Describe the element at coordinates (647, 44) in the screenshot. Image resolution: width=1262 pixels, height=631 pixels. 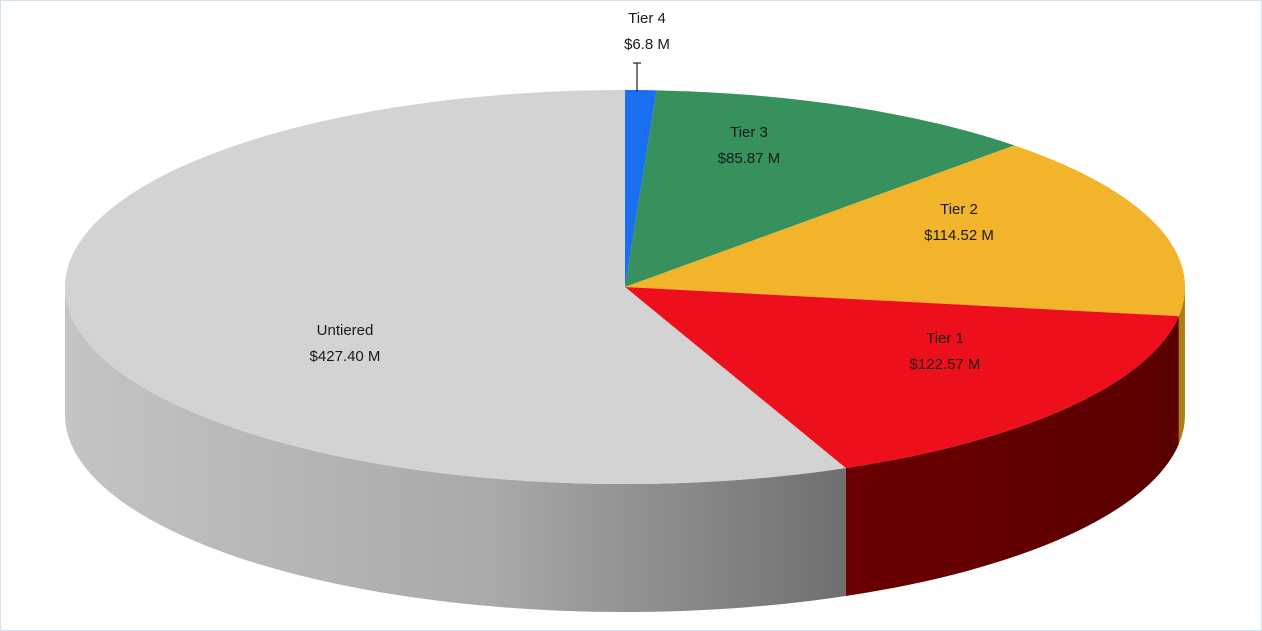
I see `slice-value-tier-4: $6.8 M` at that location.